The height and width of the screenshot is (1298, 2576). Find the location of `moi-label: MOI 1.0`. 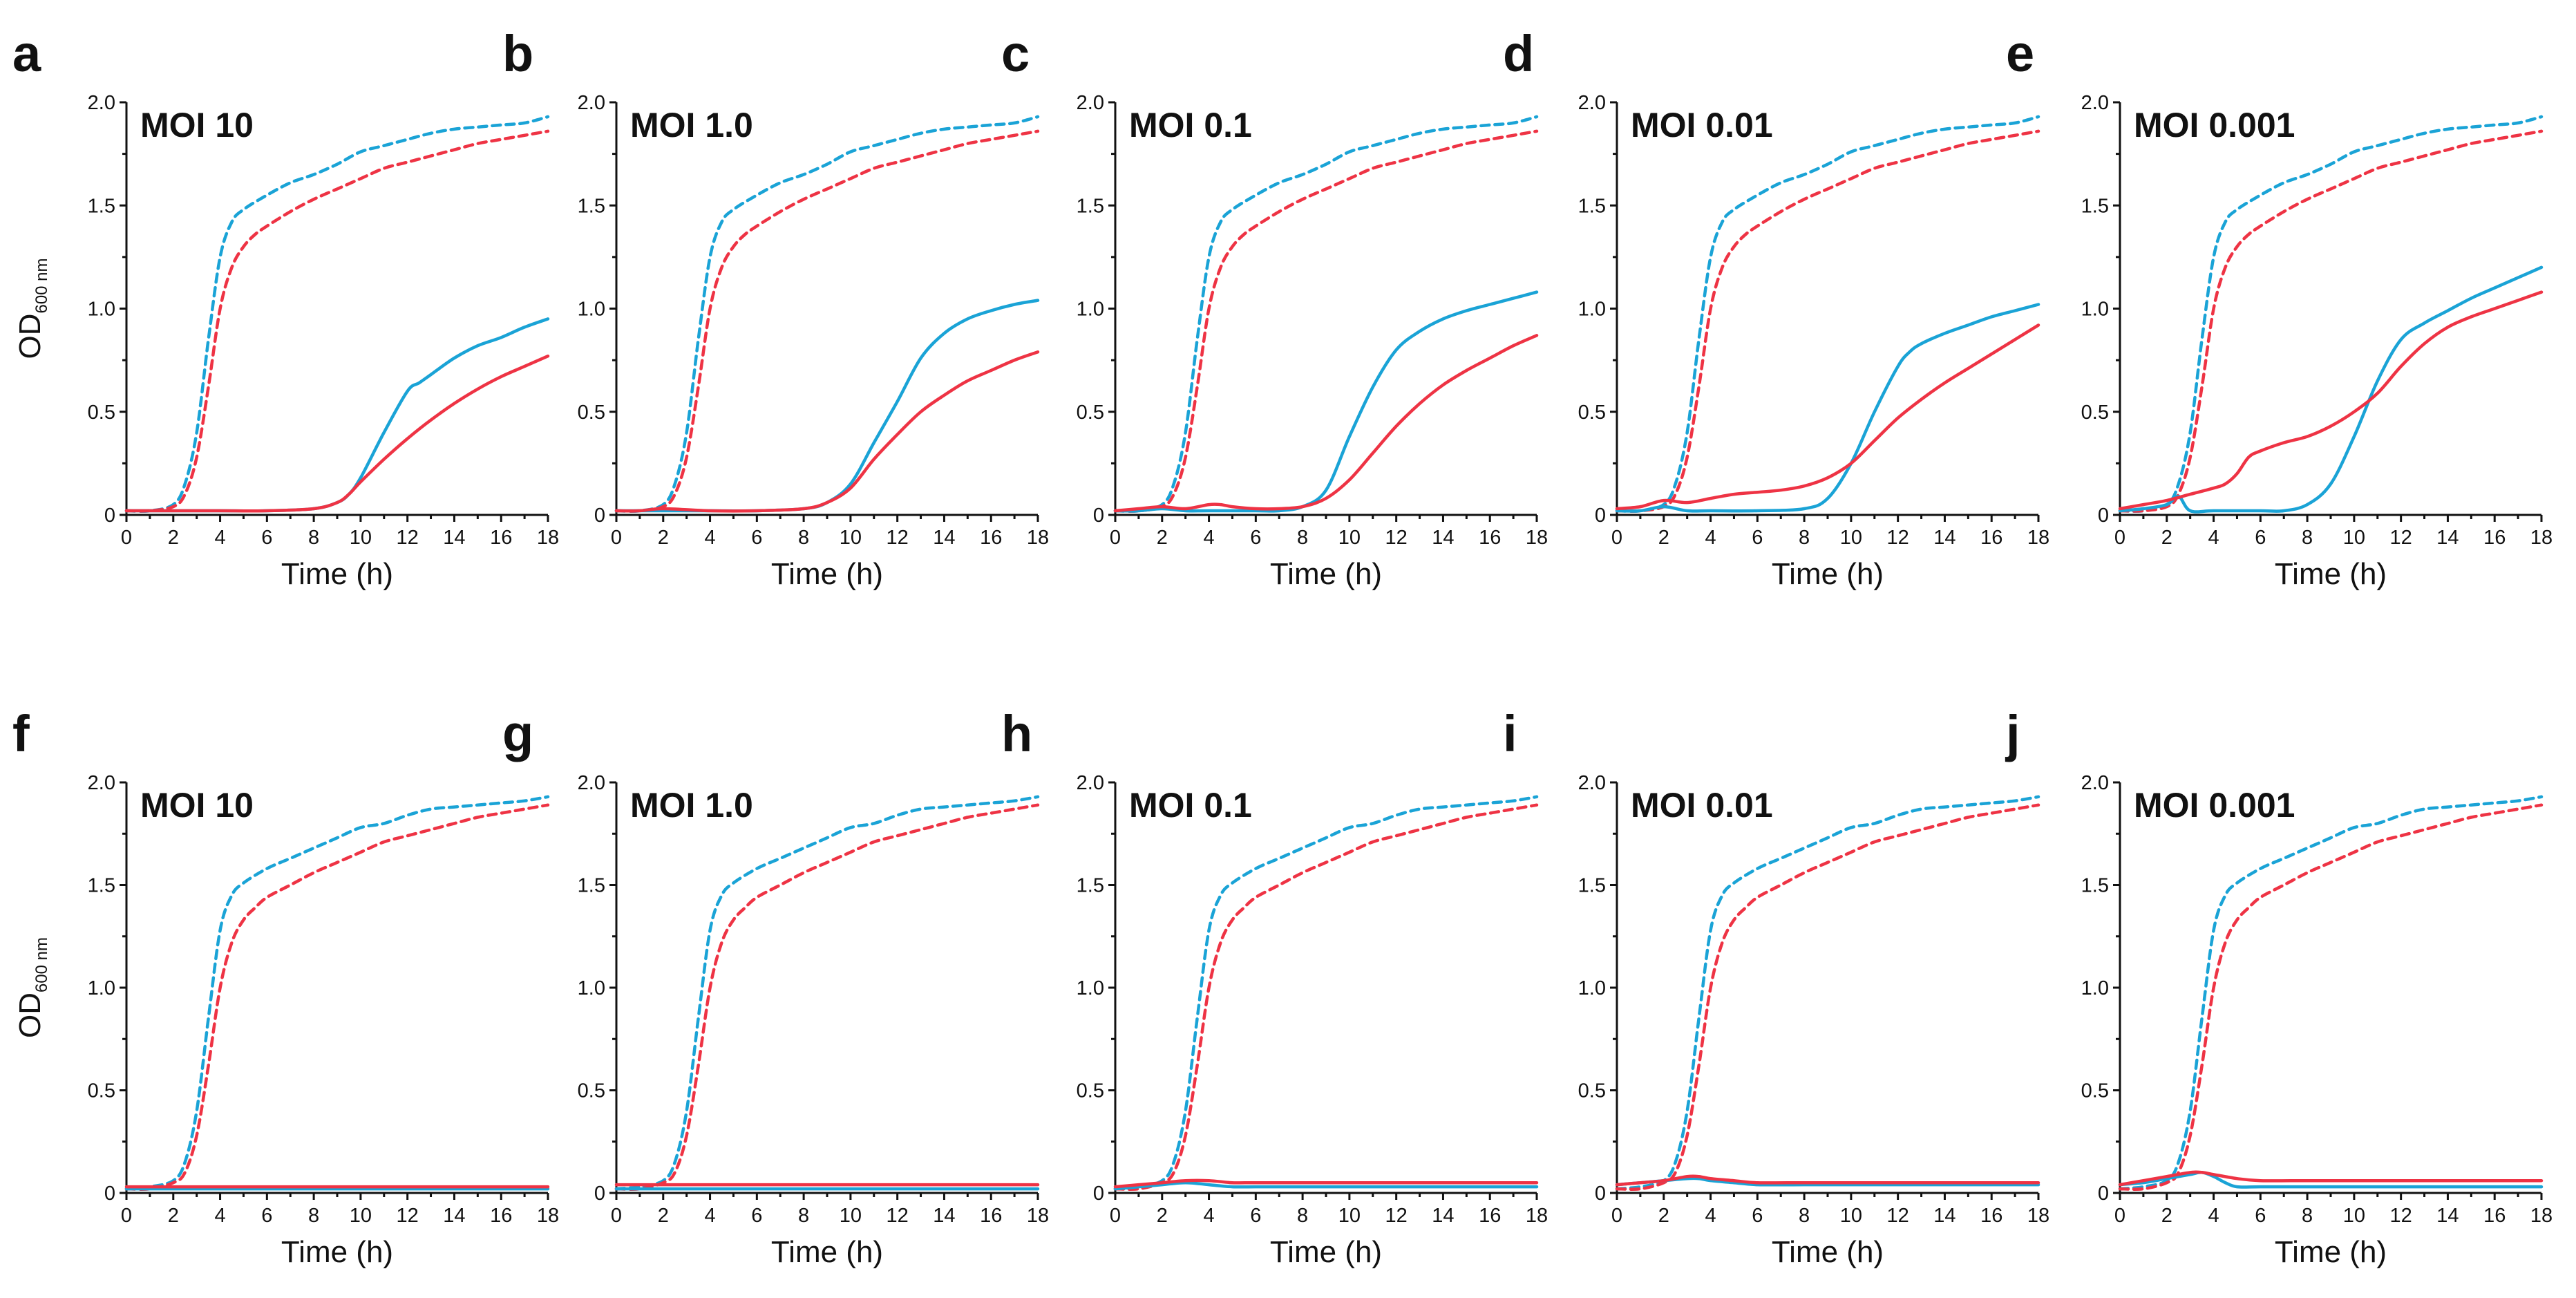

moi-label: MOI 1.0 is located at coordinates (691, 806).